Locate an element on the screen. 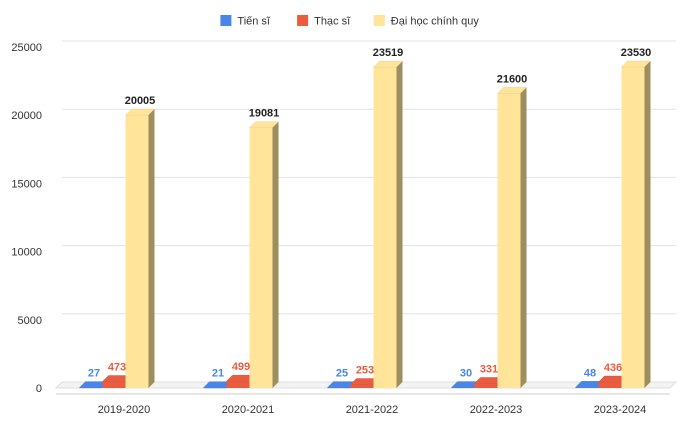 The height and width of the screenshot is (430, 700). y-tick-label: 25000 is located at coordinates (26, 48).